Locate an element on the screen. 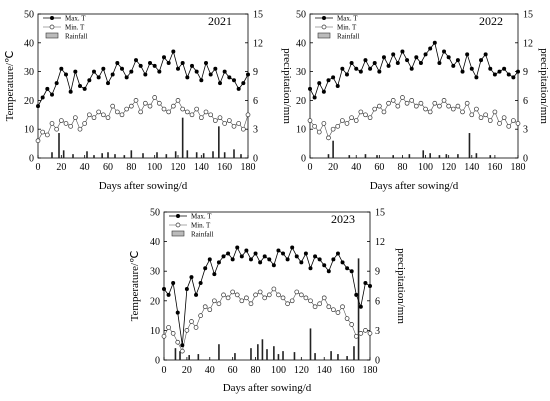 The image size is (550, 401). x-tick-label: 20 is located at coordinates (187, 370).